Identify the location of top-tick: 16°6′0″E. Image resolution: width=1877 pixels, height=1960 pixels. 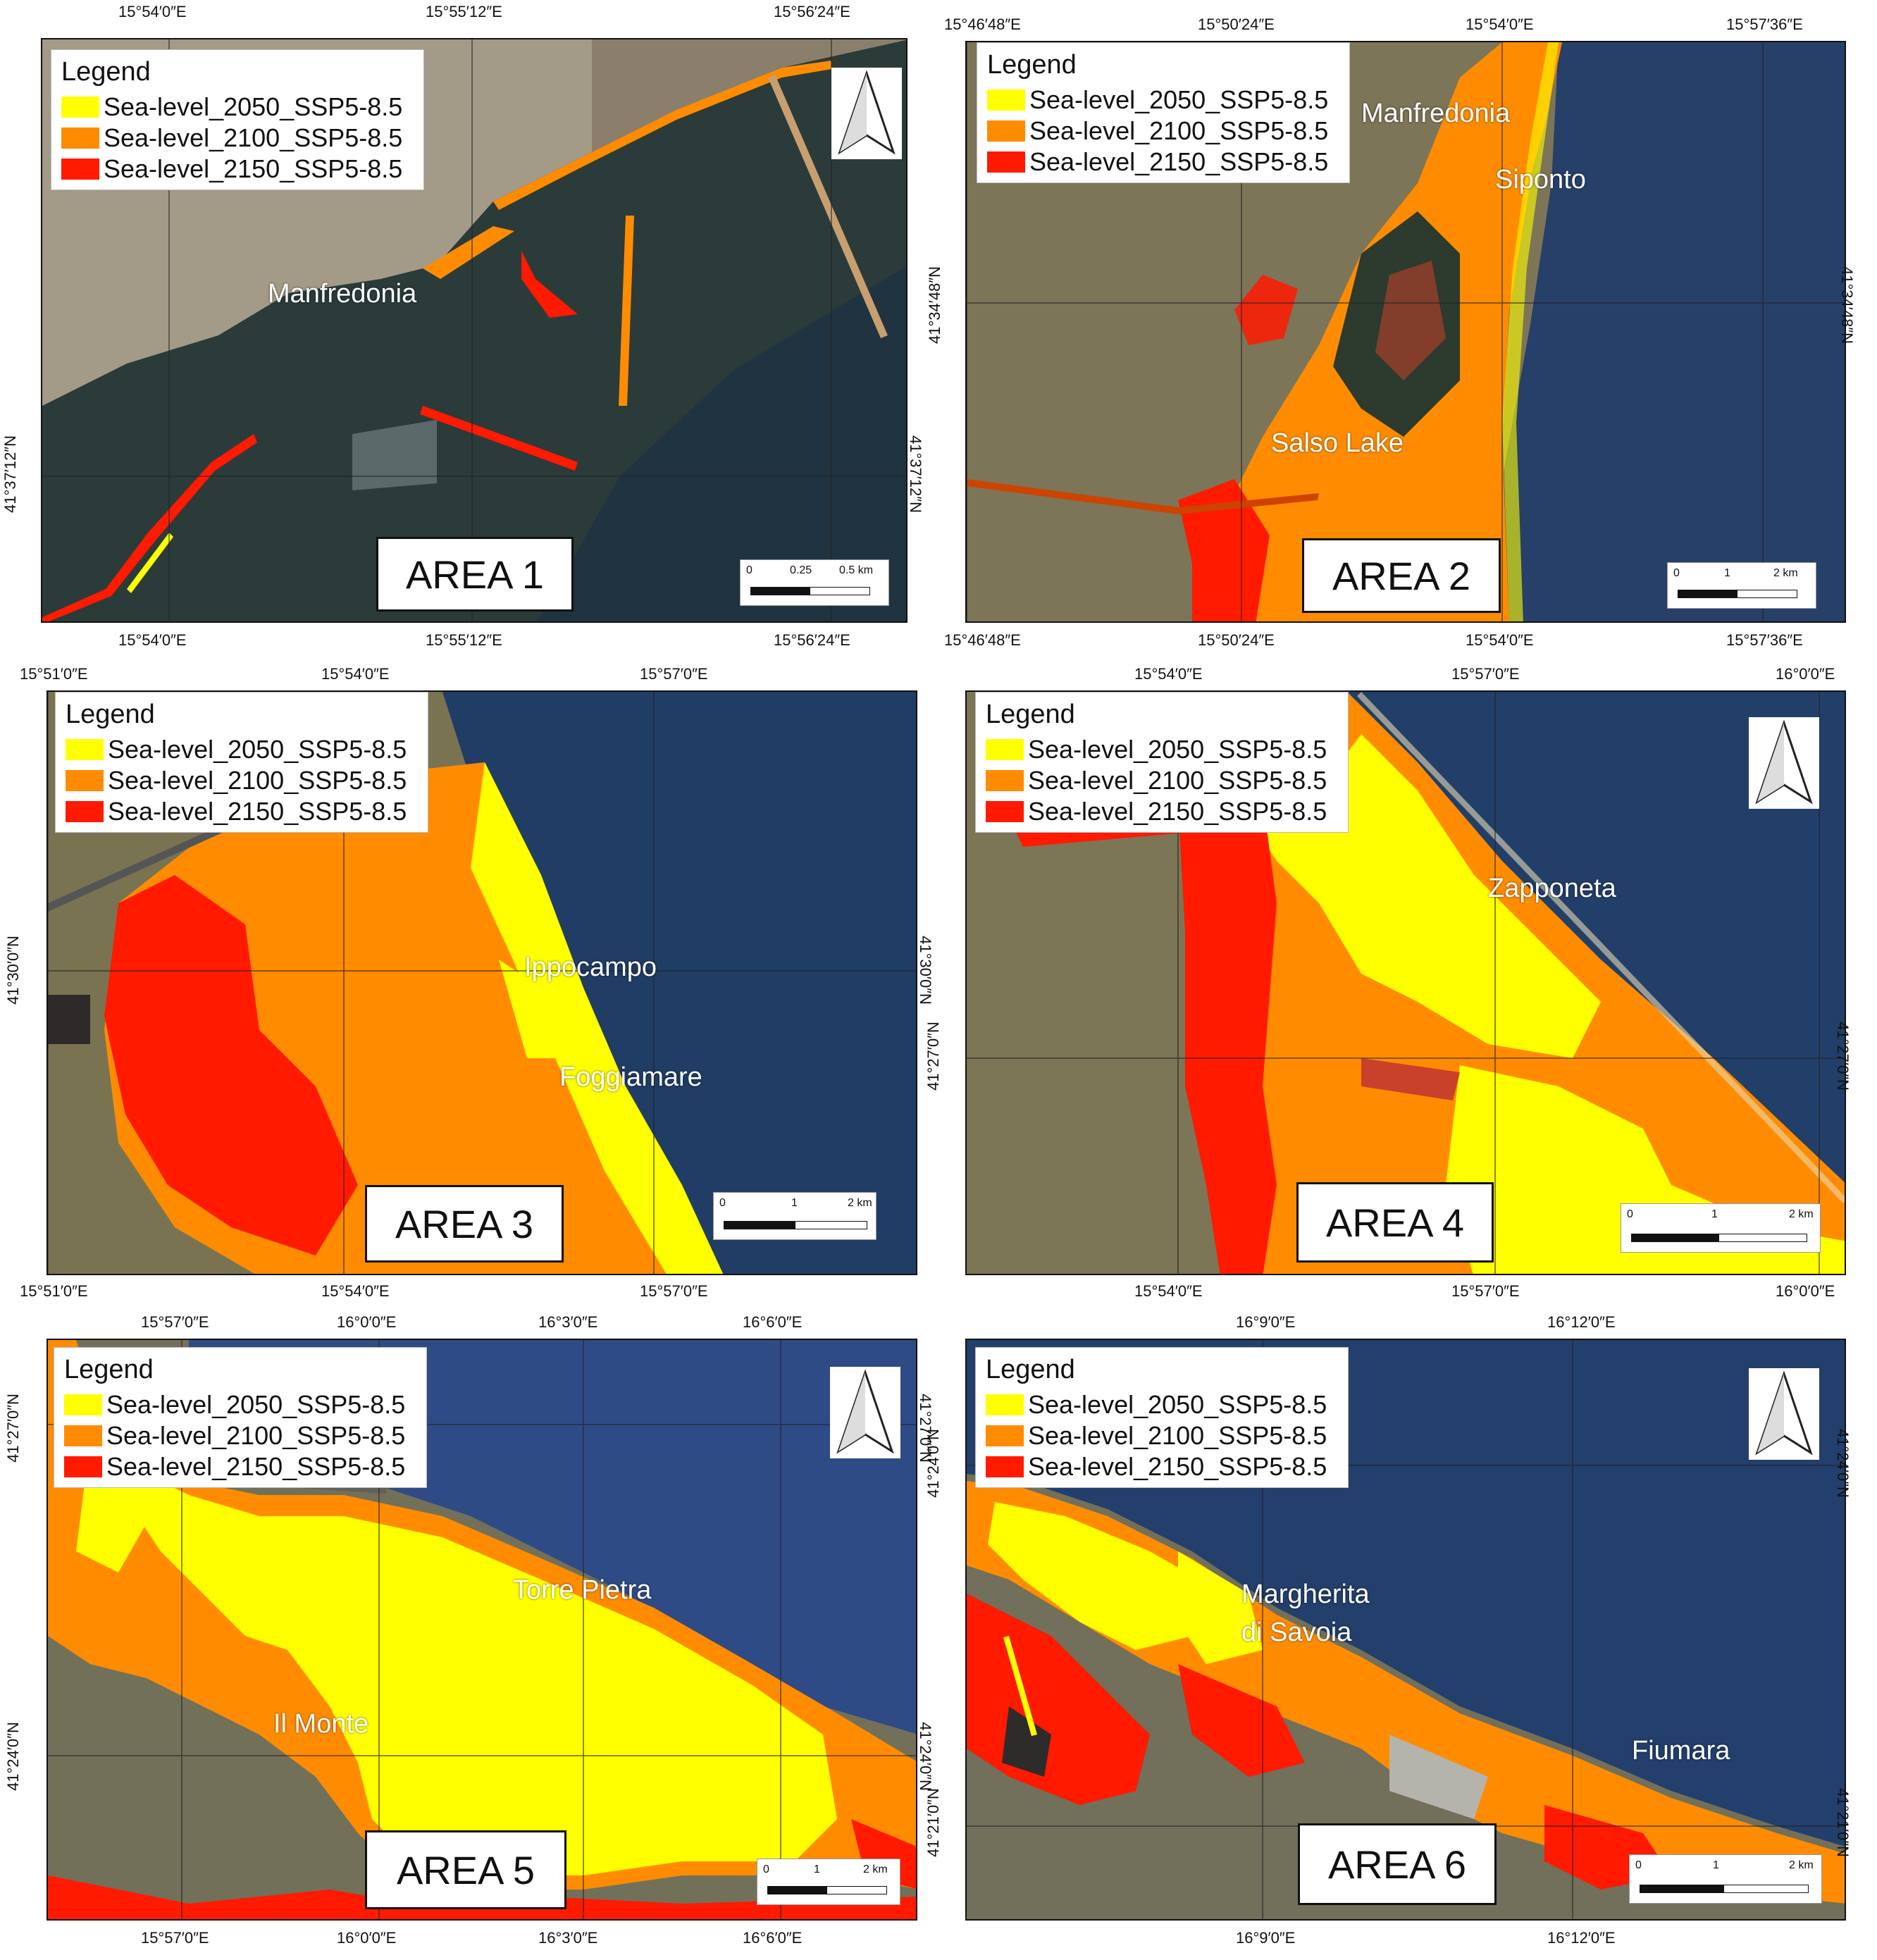
(773, 1322).